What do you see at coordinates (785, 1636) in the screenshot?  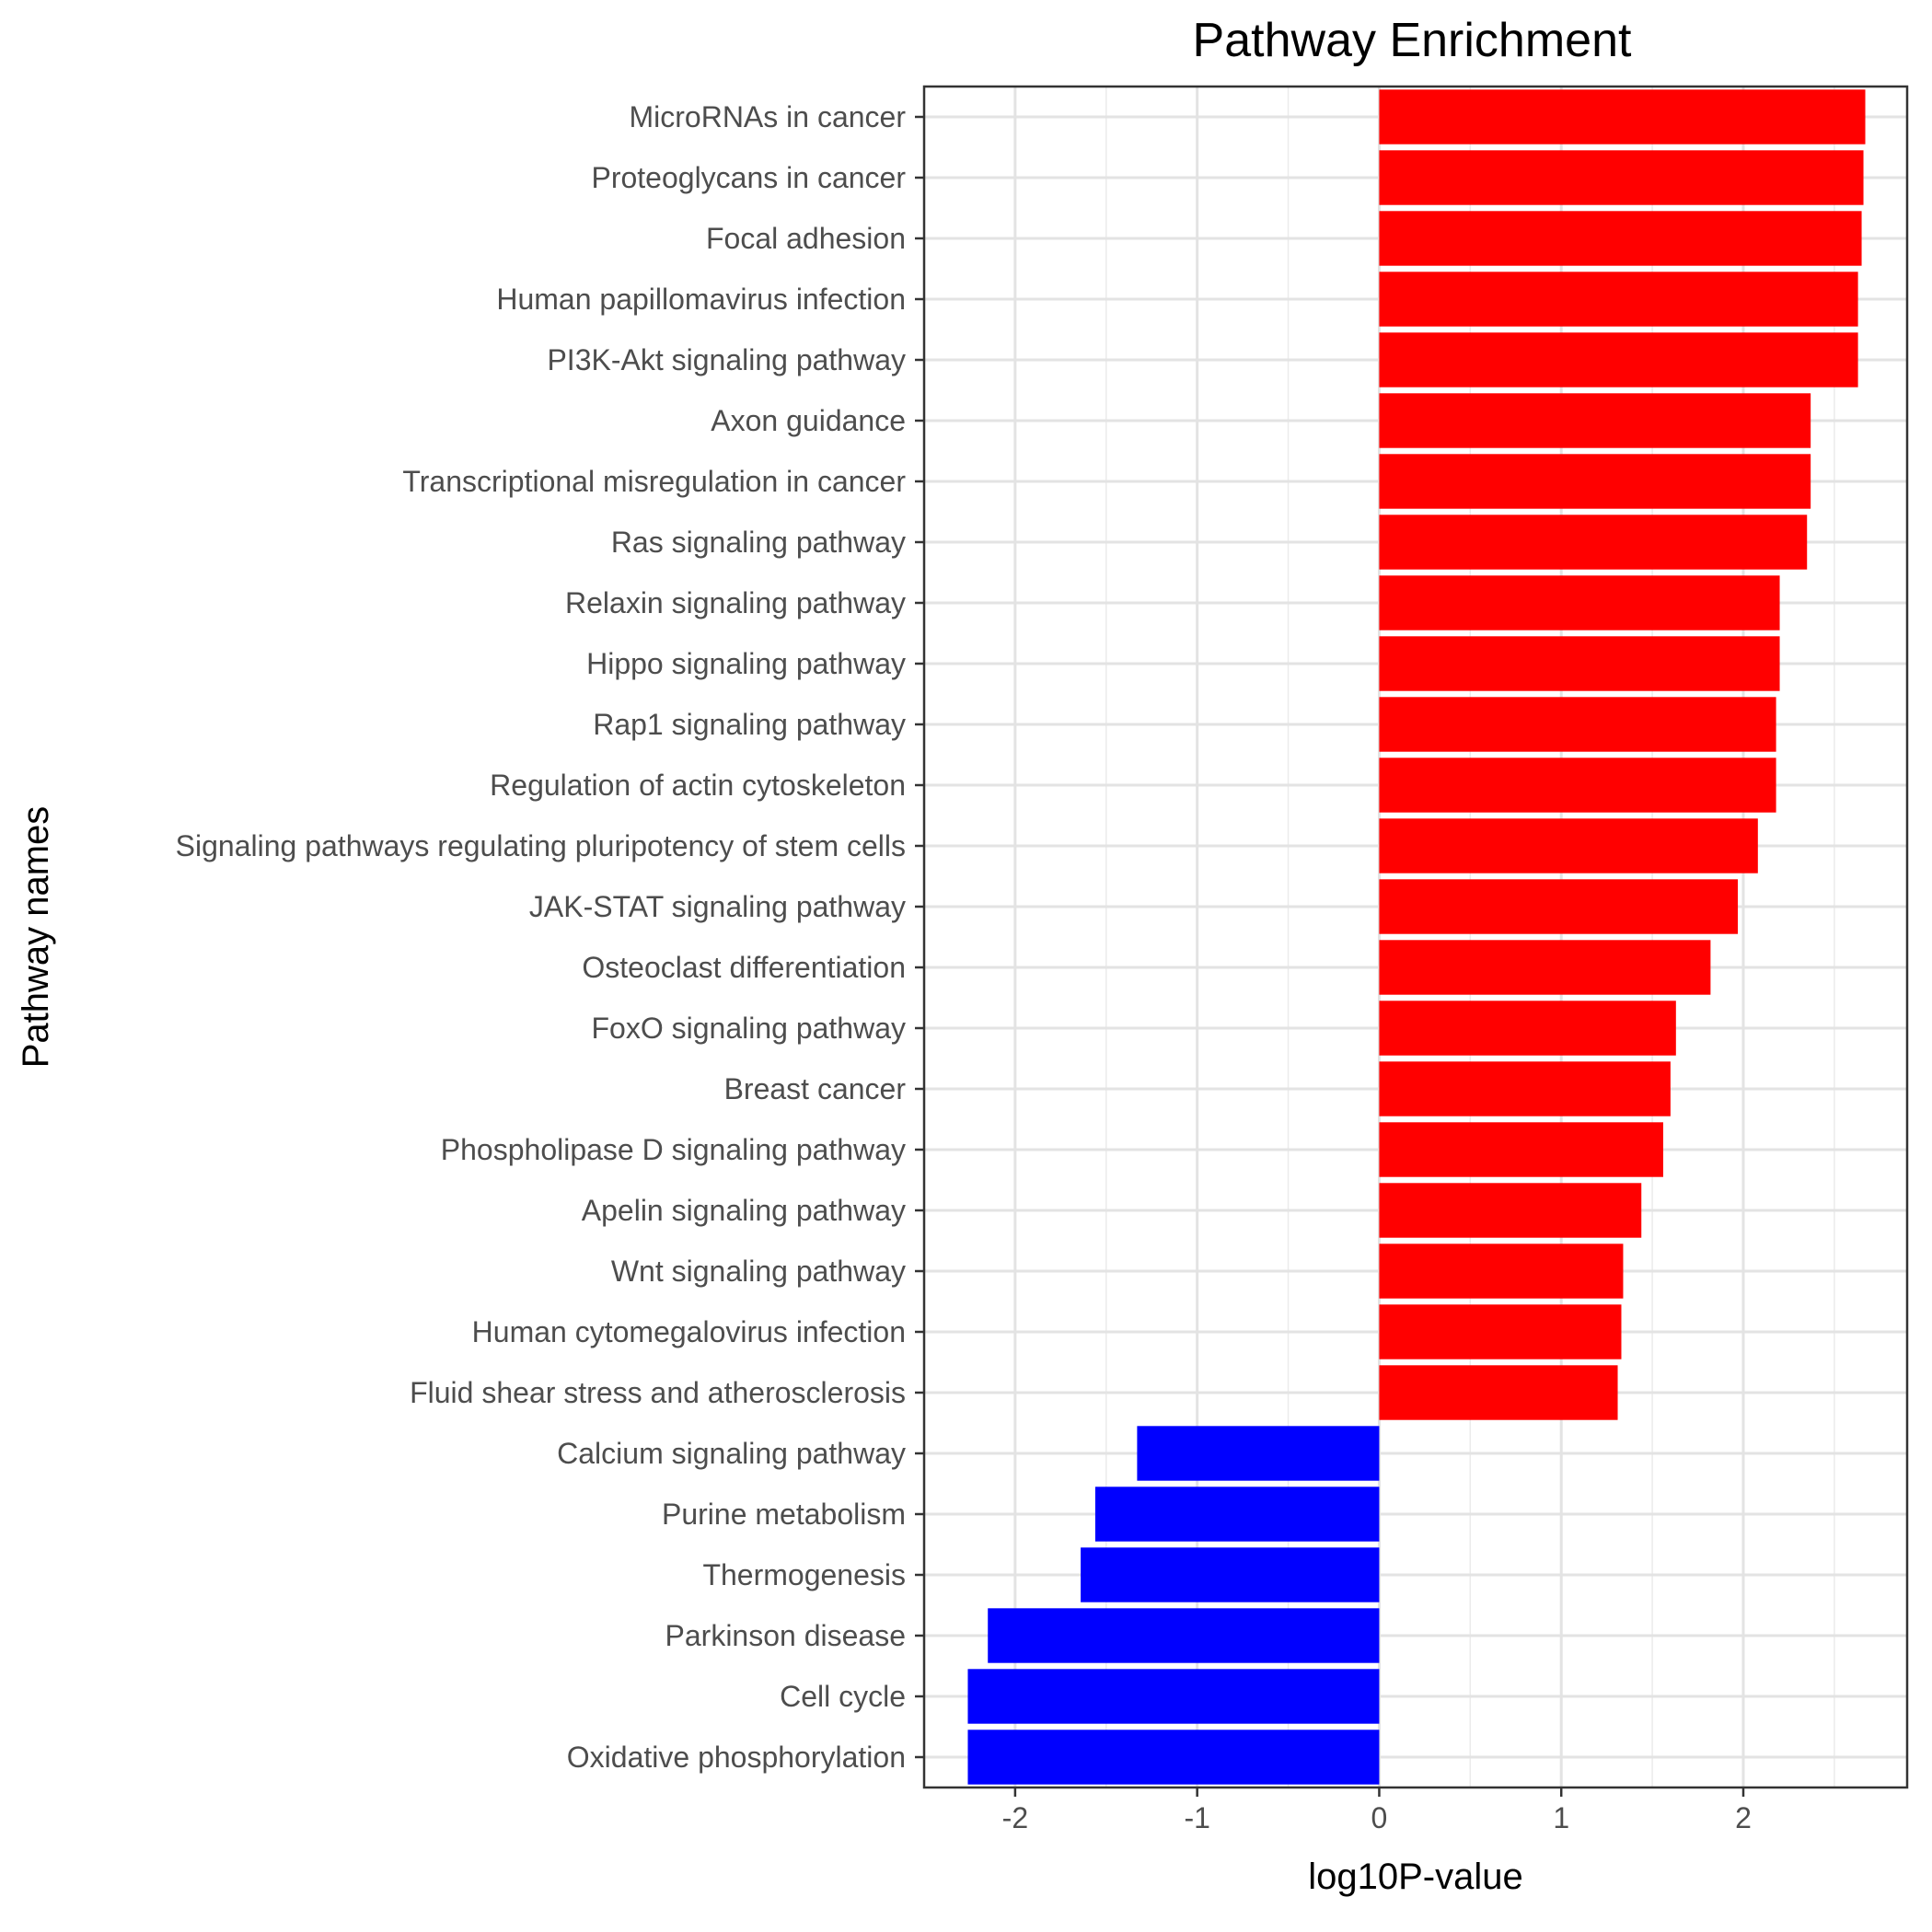 I see `y-tick-label: Parkinson disease` at bounding box center [785, 1636].